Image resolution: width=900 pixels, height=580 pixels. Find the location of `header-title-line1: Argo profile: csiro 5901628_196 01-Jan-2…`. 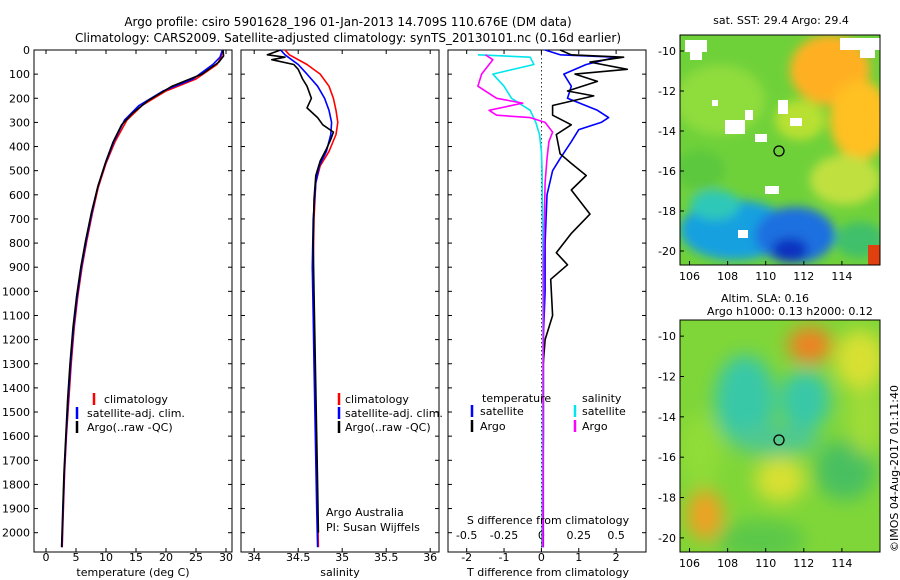

header-title-line1: Argo profile: csiro 5901628_196 01-Jan-2… is located at coordinates (347, 22).